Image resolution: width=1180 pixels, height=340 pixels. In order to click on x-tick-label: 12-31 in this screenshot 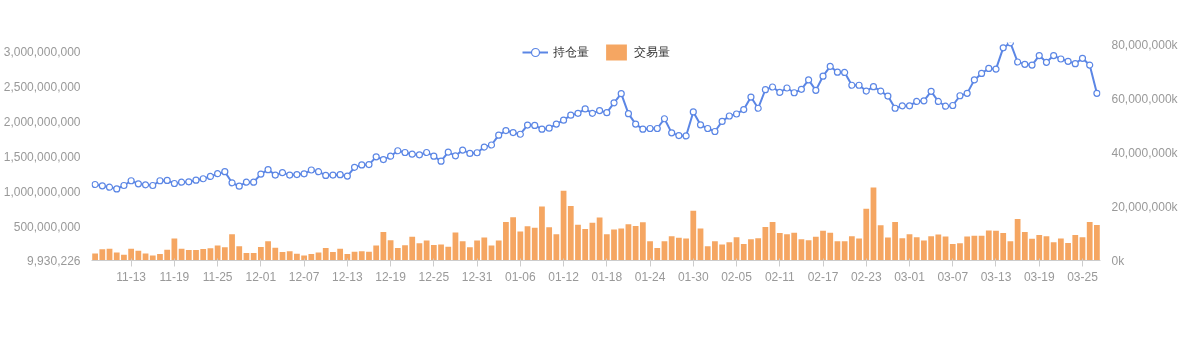, I will do `click(477, 276)`.